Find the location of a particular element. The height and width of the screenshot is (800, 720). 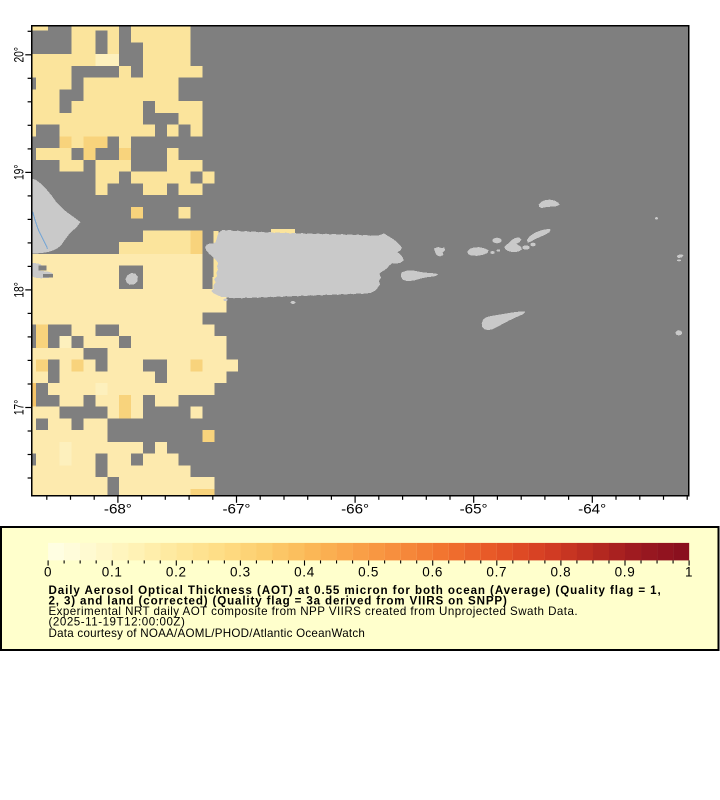

svg-text: -67° is located at coordinates (237, 509).